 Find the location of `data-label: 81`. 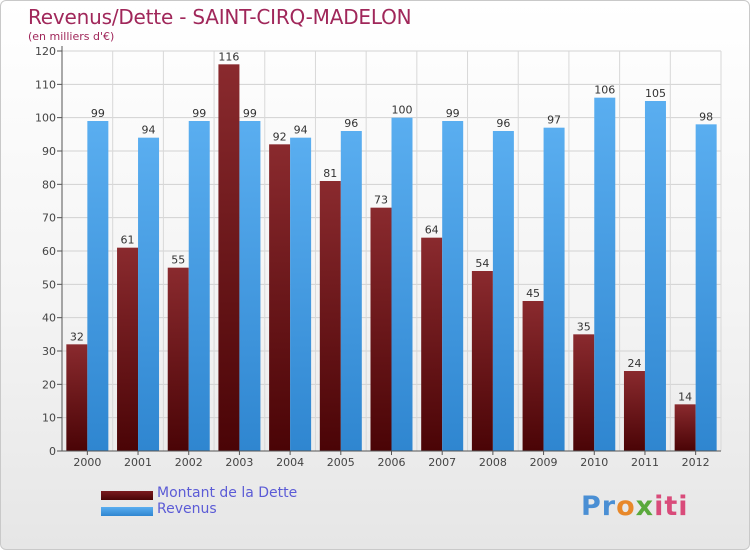

data-label: 81 is located at coordinates (330, 173).